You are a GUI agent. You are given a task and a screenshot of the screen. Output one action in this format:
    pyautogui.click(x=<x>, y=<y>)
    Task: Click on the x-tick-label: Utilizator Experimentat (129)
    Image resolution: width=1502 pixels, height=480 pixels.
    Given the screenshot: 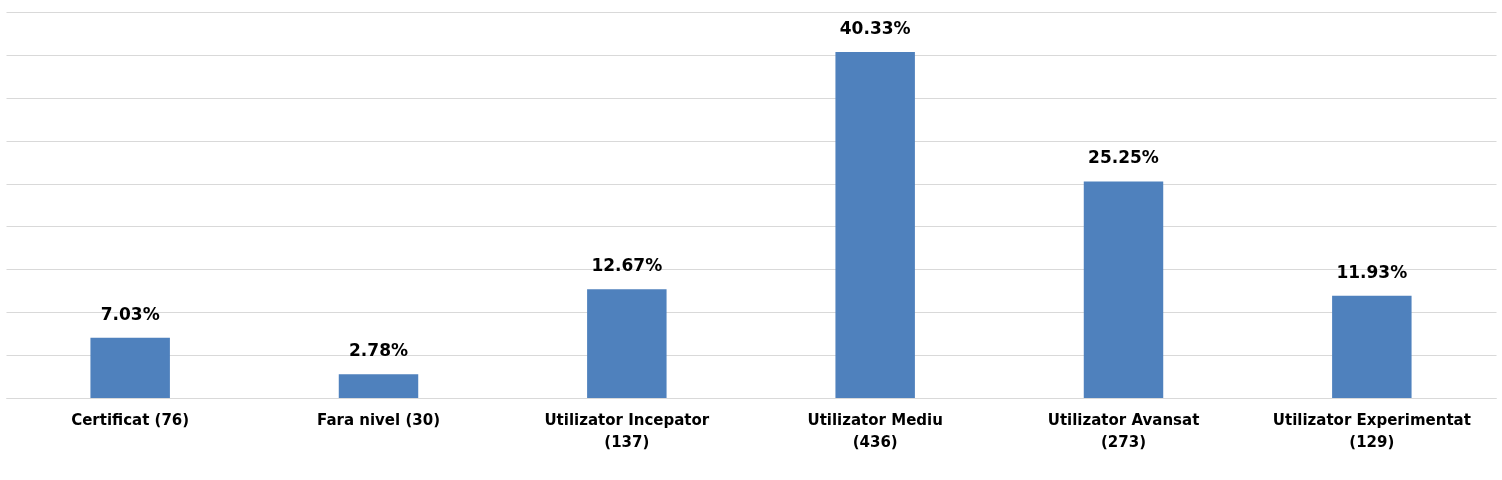 What is the action you would take?
    pyautogui.click(x=1371, y=430)
    